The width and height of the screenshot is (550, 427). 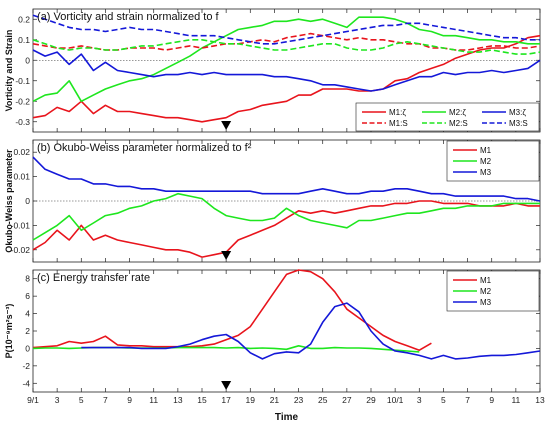 I want to click on x-tick-label: 27, so click(x=347, y=400).